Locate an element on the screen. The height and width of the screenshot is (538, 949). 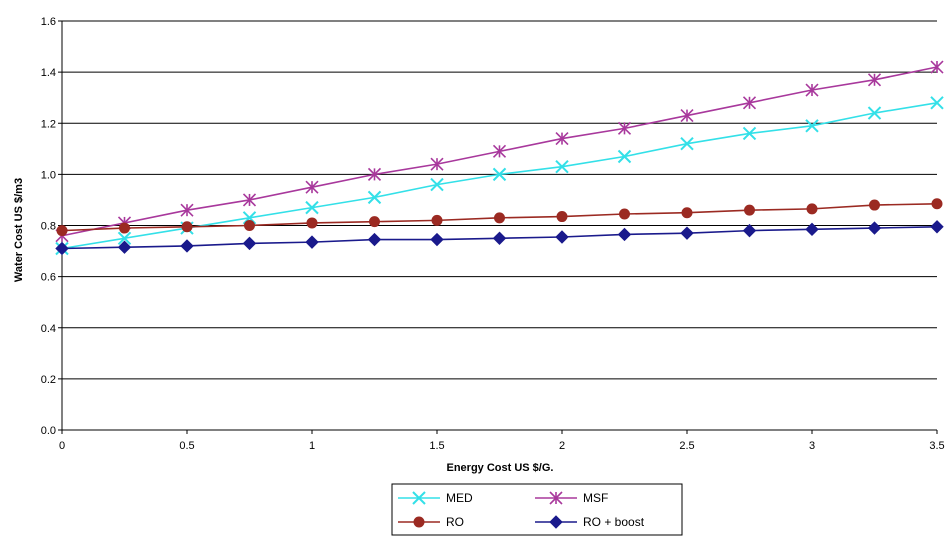
y-tick-label-0: 0.0 is located at coordinates (48, 431).